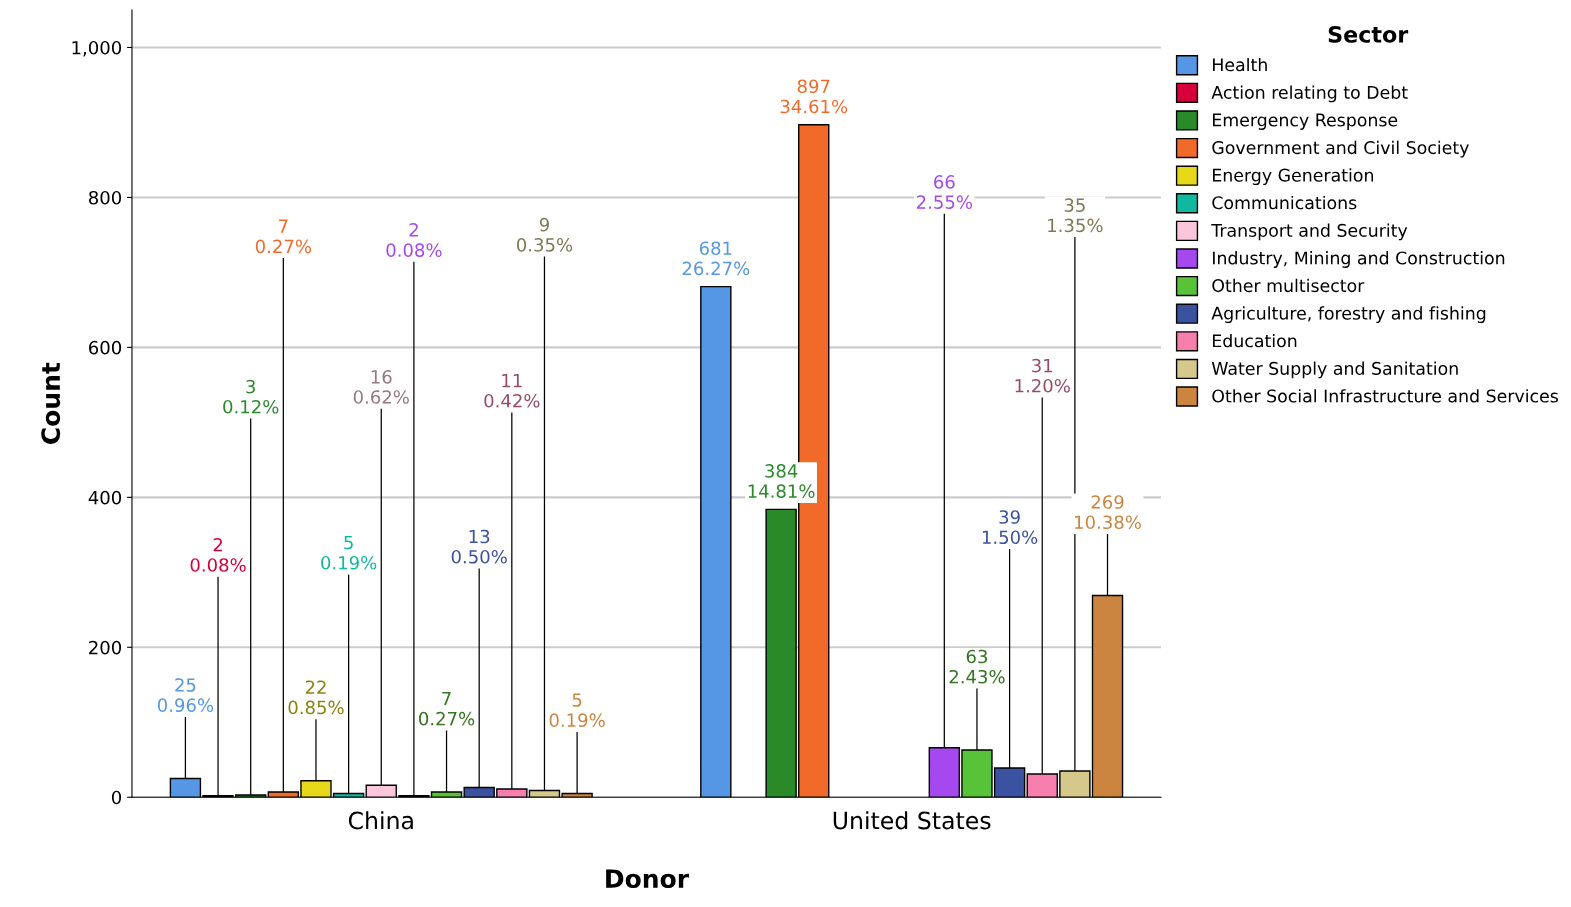  I want to click on data-label: 35 1.35%, so click(1075, 215).